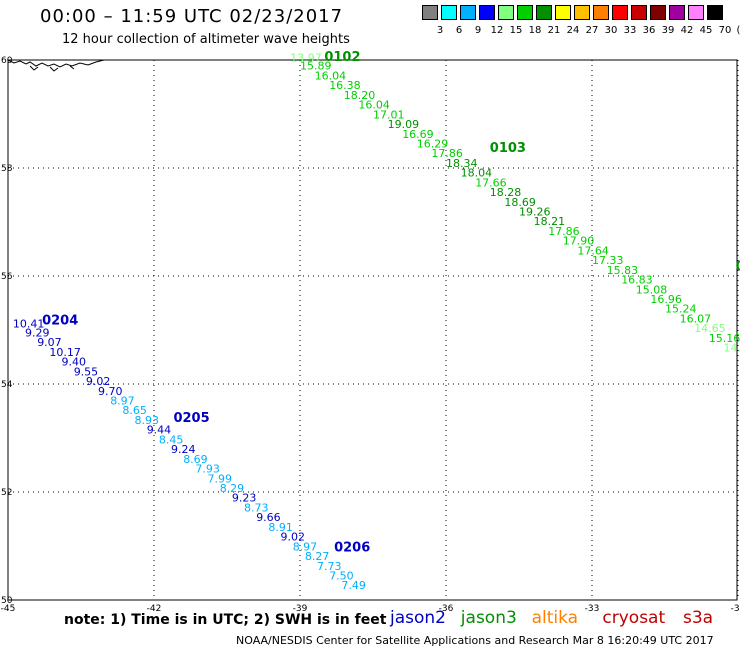 This screenshot has height=650, width=740. I want to click on scale-label: 27, so click(592, 30).